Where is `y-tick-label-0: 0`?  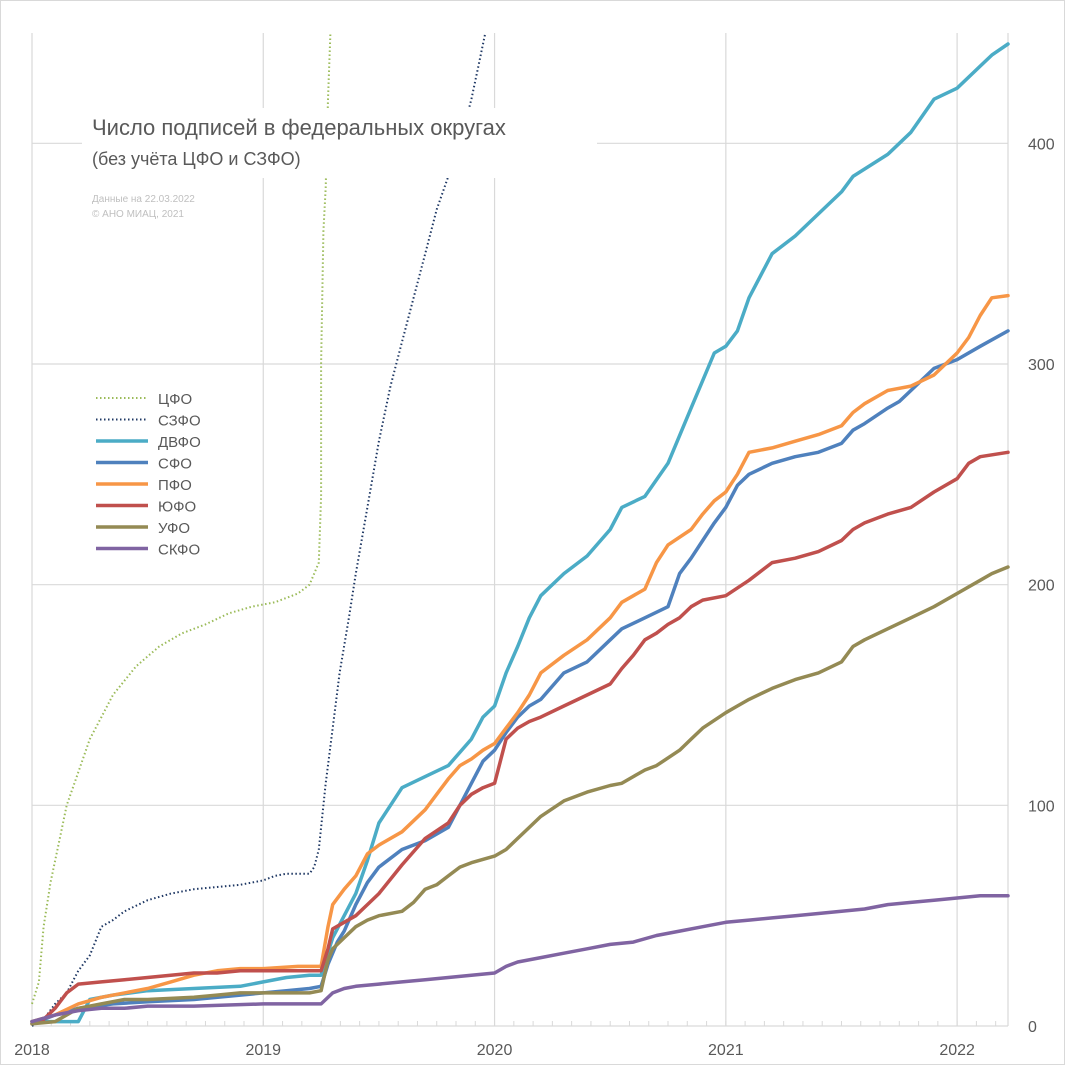
y-tick-label-0: 0 is located at coordinates (1032, 1027).